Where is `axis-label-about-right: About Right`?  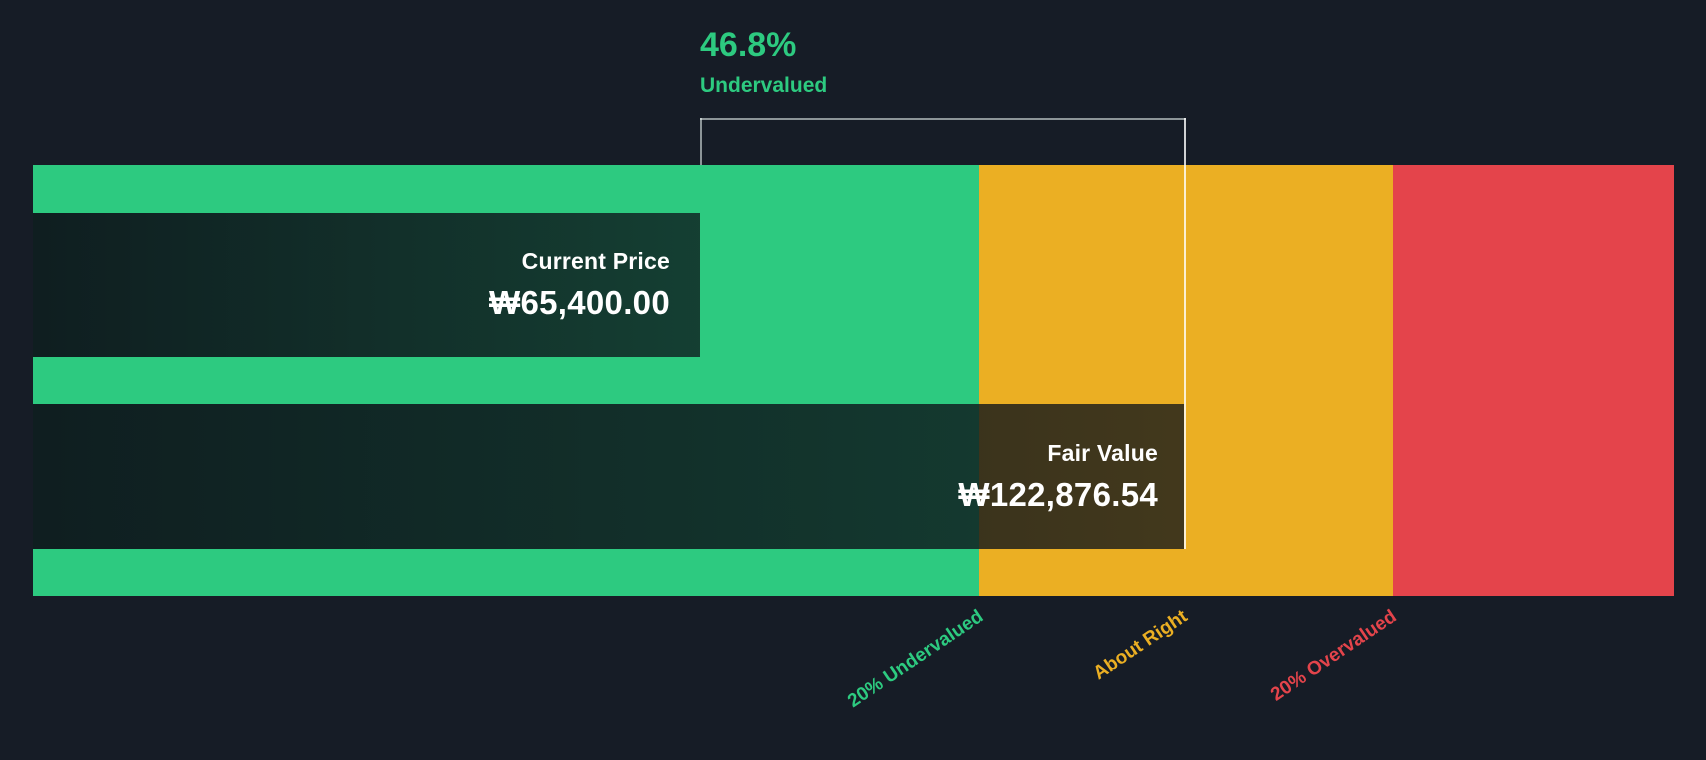
axis-label-about-right: About Right is located at coordinates (1140, 645).